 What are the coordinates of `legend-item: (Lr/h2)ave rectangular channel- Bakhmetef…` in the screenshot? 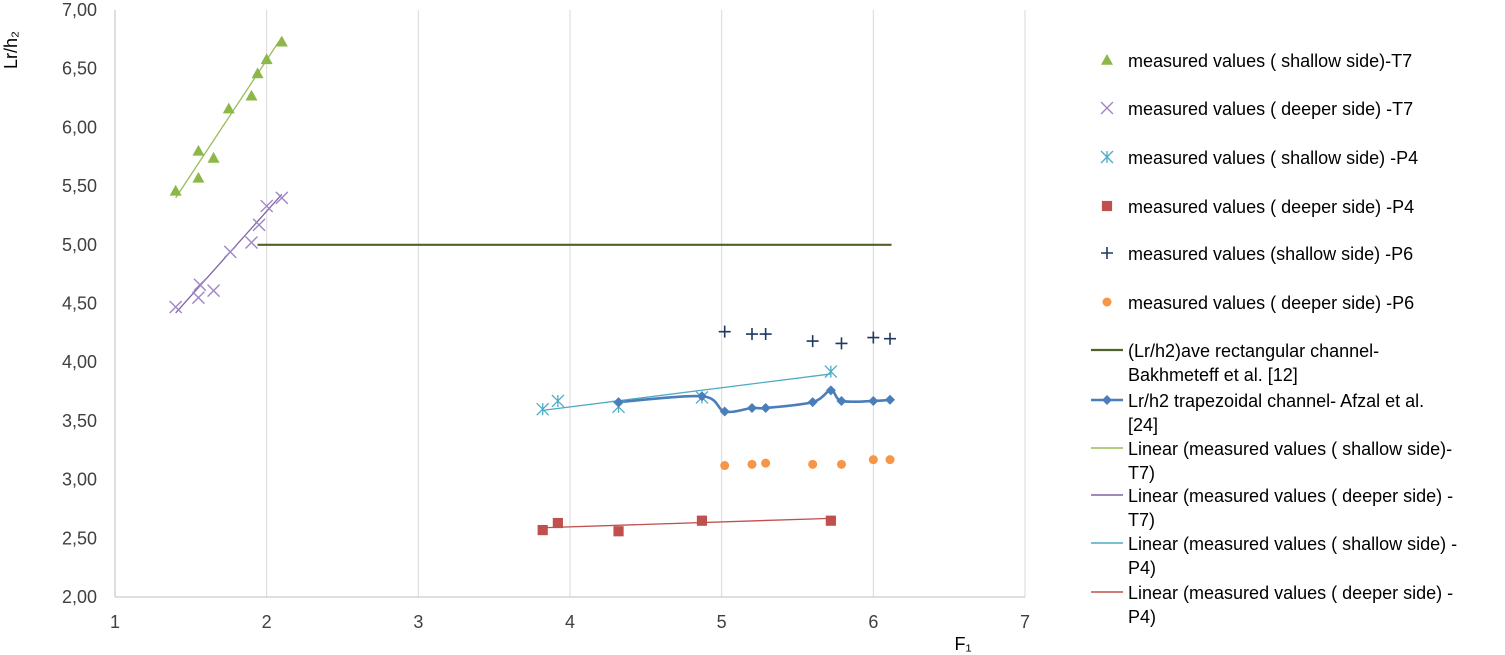 It's located at (1235, 363).